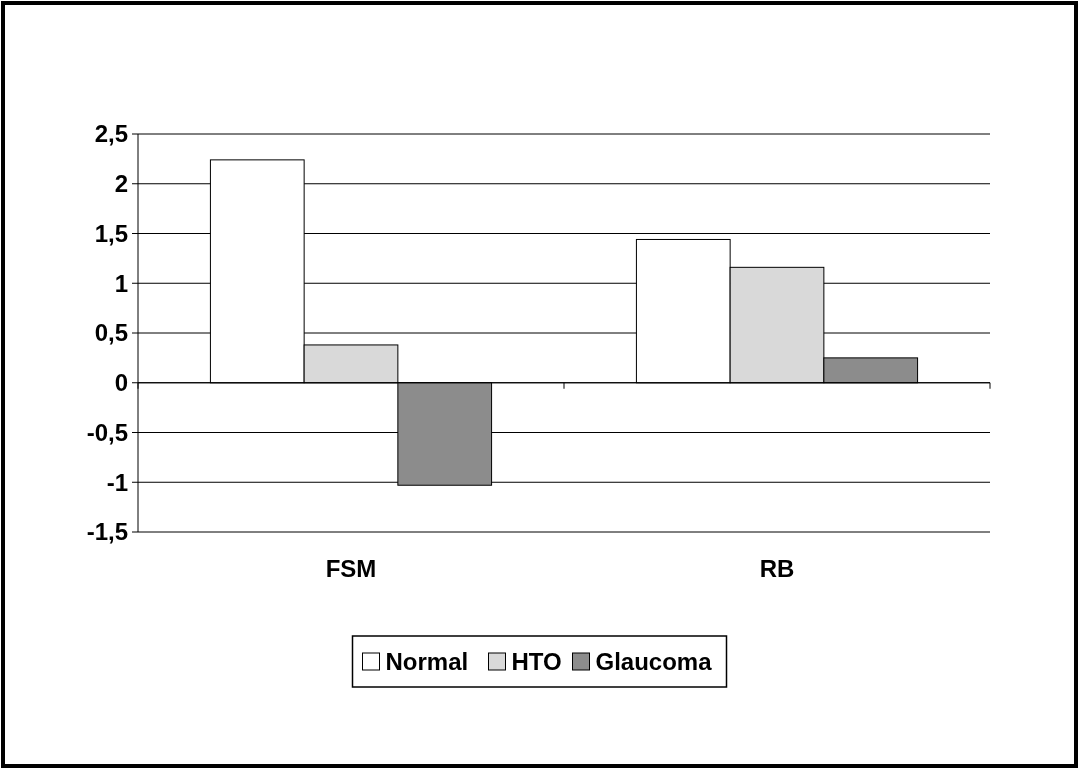  I want to click on y-tick-label: -0,5, so click(107, 432).